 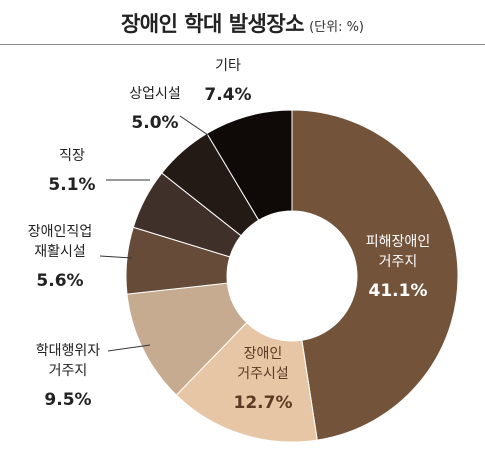 What do you see at coordinates (155, 94) in the screenshot?
I see `slice-label-name: 상업시설` at bounding box center [155, 94].